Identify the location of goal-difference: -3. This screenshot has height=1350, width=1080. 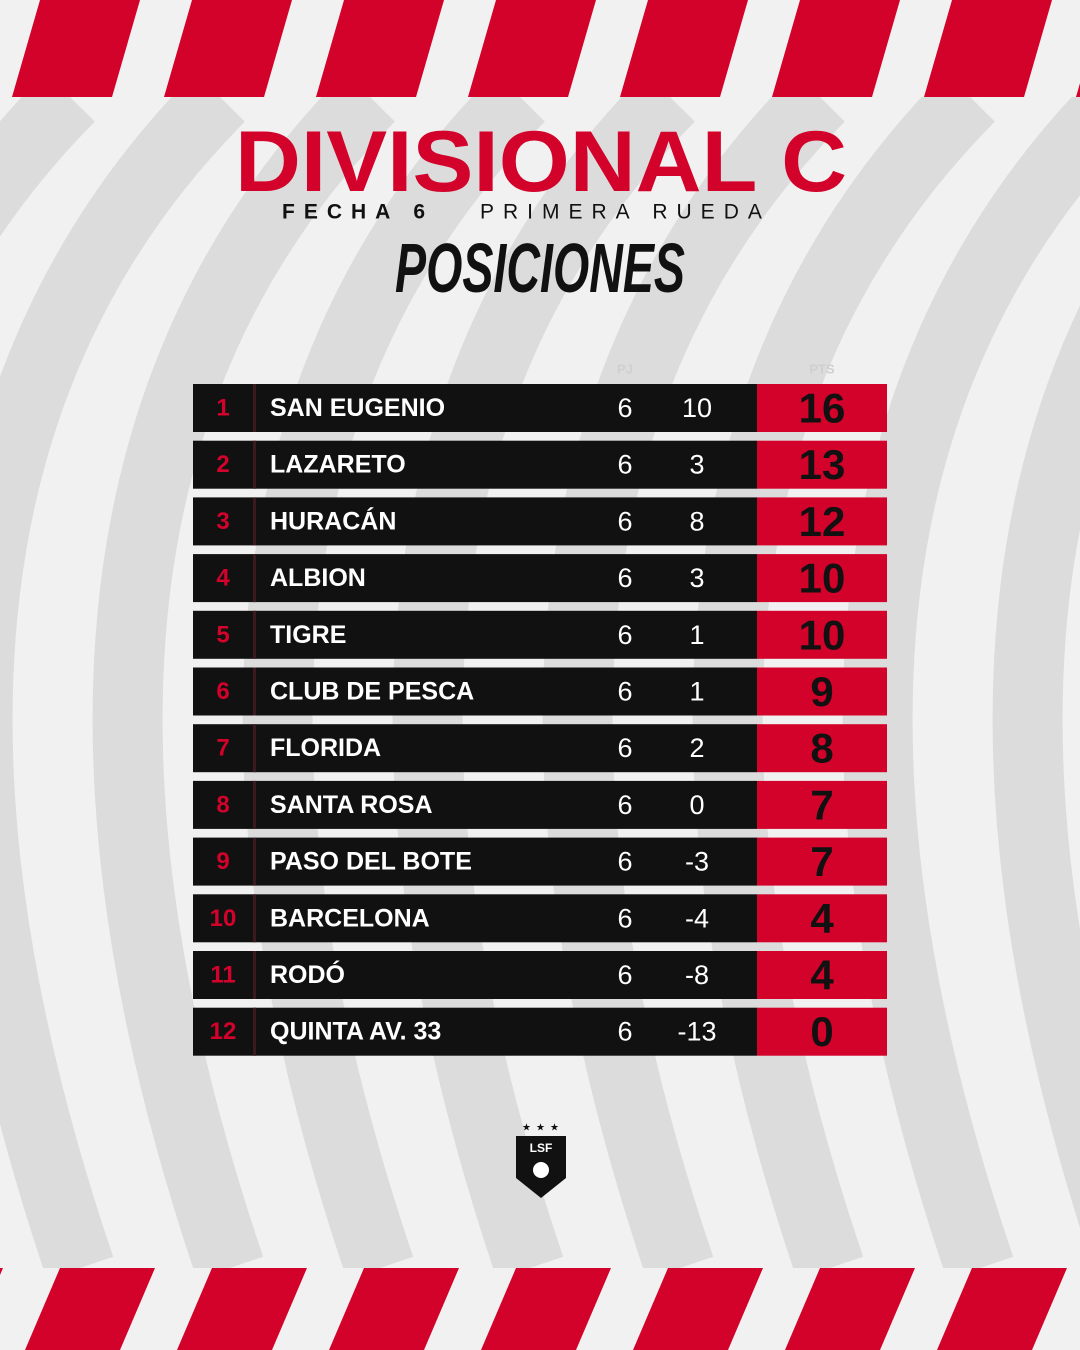
(697, 862).